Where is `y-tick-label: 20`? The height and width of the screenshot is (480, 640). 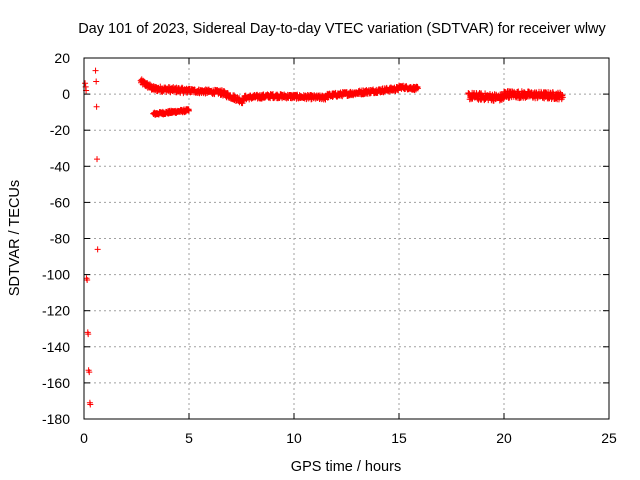
y-tick-label: 20 is located at coordinates (62, 58).